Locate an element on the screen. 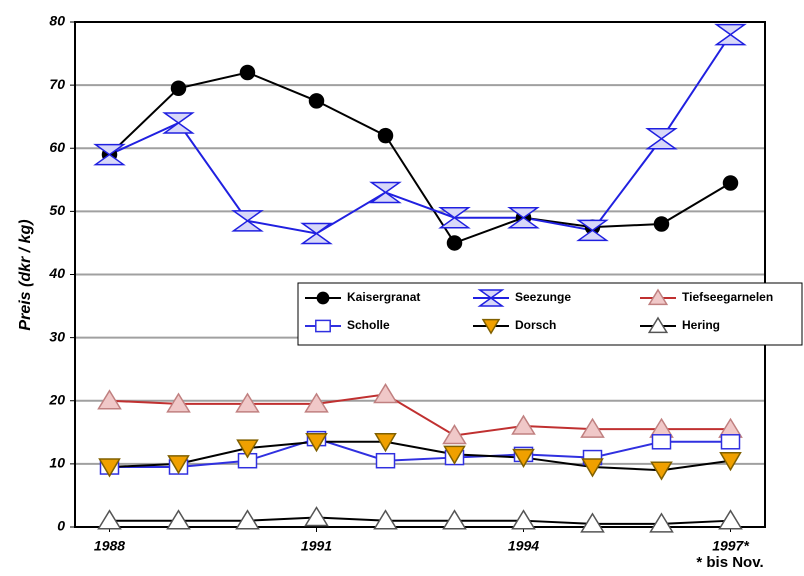 The image size is (804, 576). y-tick-label: 80 is located at coordinates (57, 21).